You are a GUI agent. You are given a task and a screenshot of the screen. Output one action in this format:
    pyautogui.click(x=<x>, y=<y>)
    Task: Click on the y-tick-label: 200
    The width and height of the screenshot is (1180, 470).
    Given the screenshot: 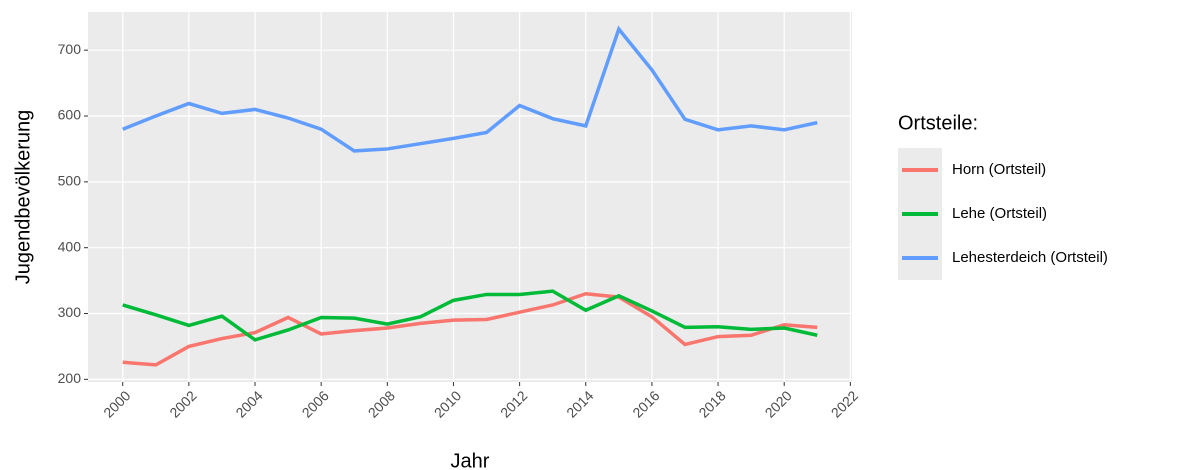 What is the action you would take?
    pyautogui.click(x=70, y=378)
    